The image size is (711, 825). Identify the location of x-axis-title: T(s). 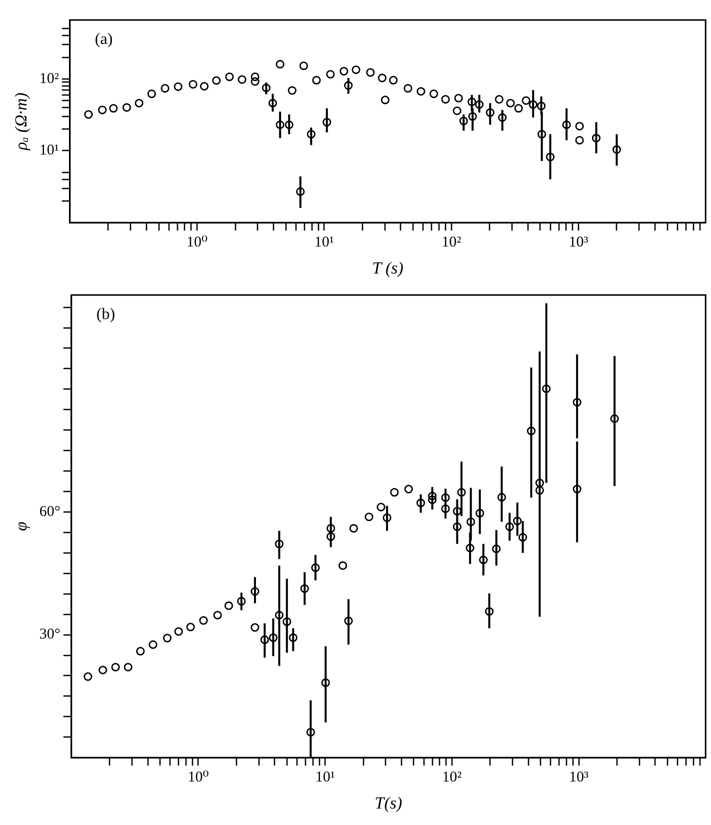
(388, 802).